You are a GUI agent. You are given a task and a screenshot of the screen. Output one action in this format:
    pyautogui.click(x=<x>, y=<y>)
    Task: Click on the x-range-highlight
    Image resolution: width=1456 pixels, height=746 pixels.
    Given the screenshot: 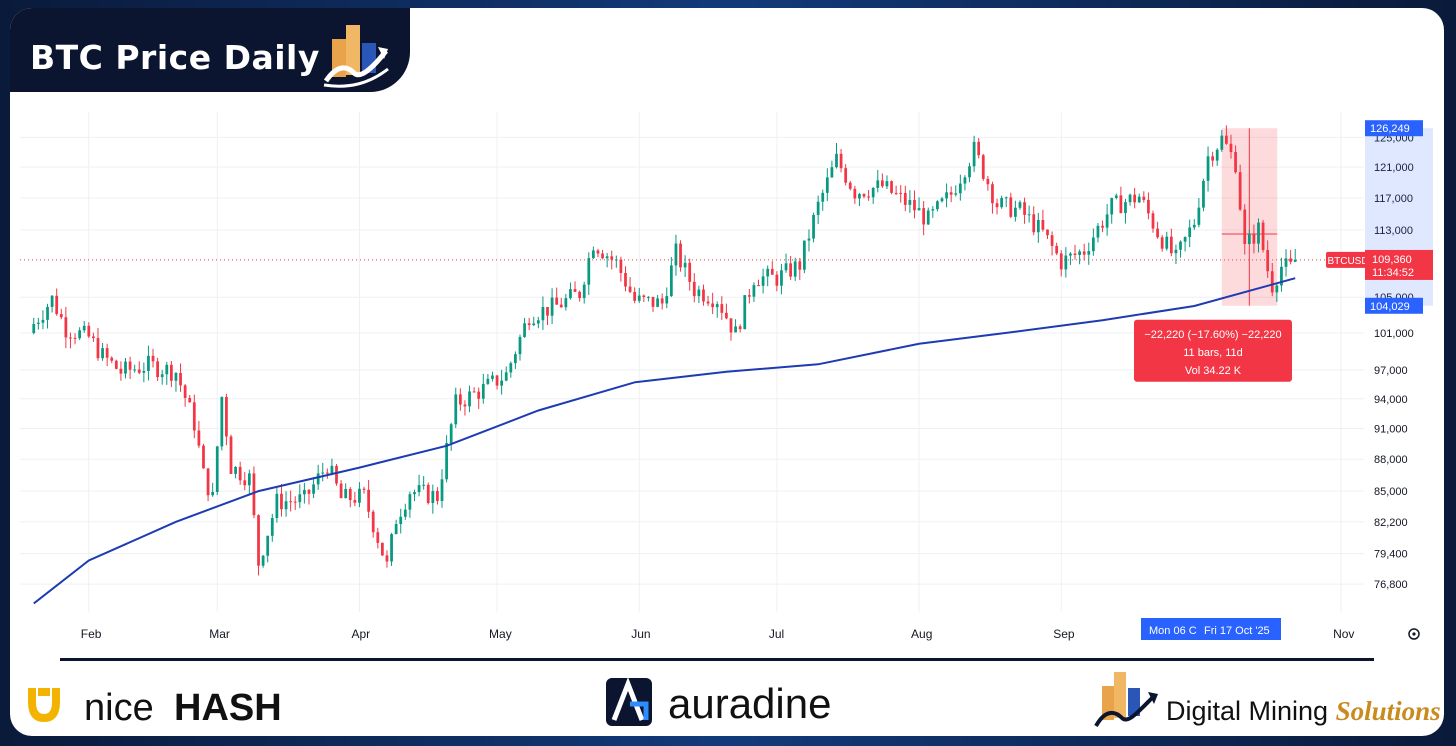 What is the action you would take?
    pyautogui.click(x=1211, y=629)
    